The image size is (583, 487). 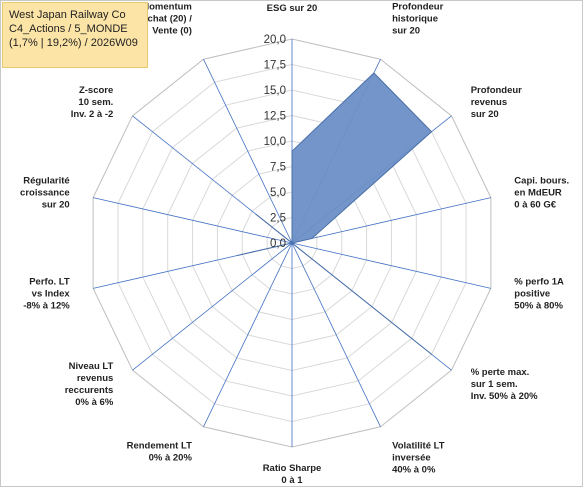 I want to click on tick-label: 12,5, so click(x=275, y=117).